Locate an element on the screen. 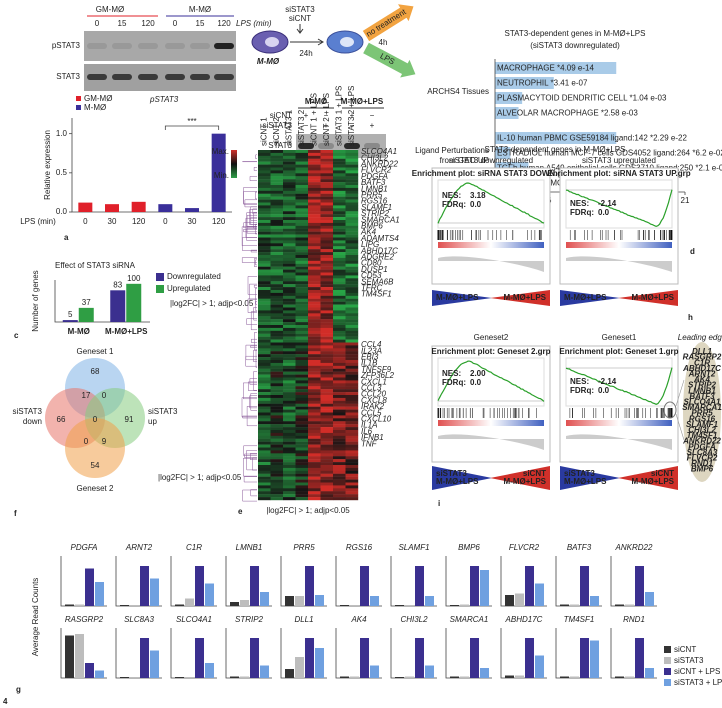  blot-group: M-MØ+LPS is located at coordinates (362, 101).